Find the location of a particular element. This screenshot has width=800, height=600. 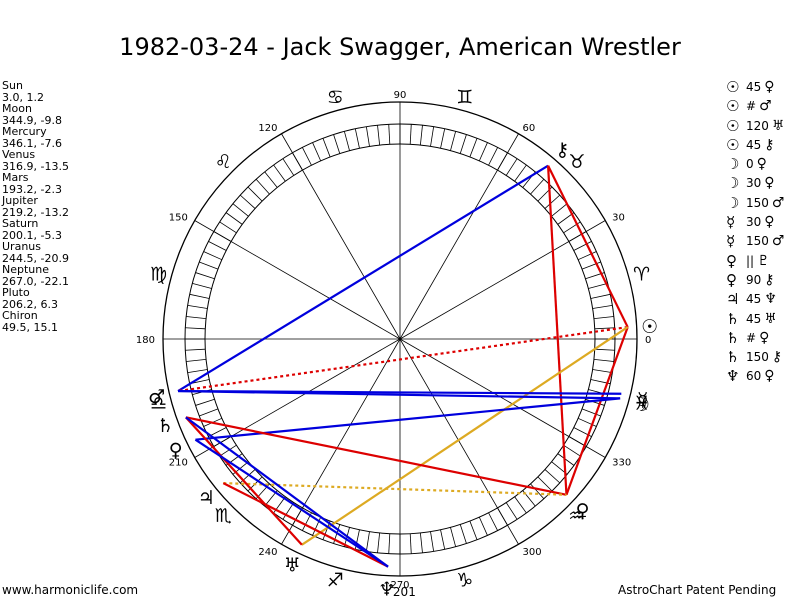

planet-position-saturn: 200.1, -5.3 is located at coordinates (32, 235).